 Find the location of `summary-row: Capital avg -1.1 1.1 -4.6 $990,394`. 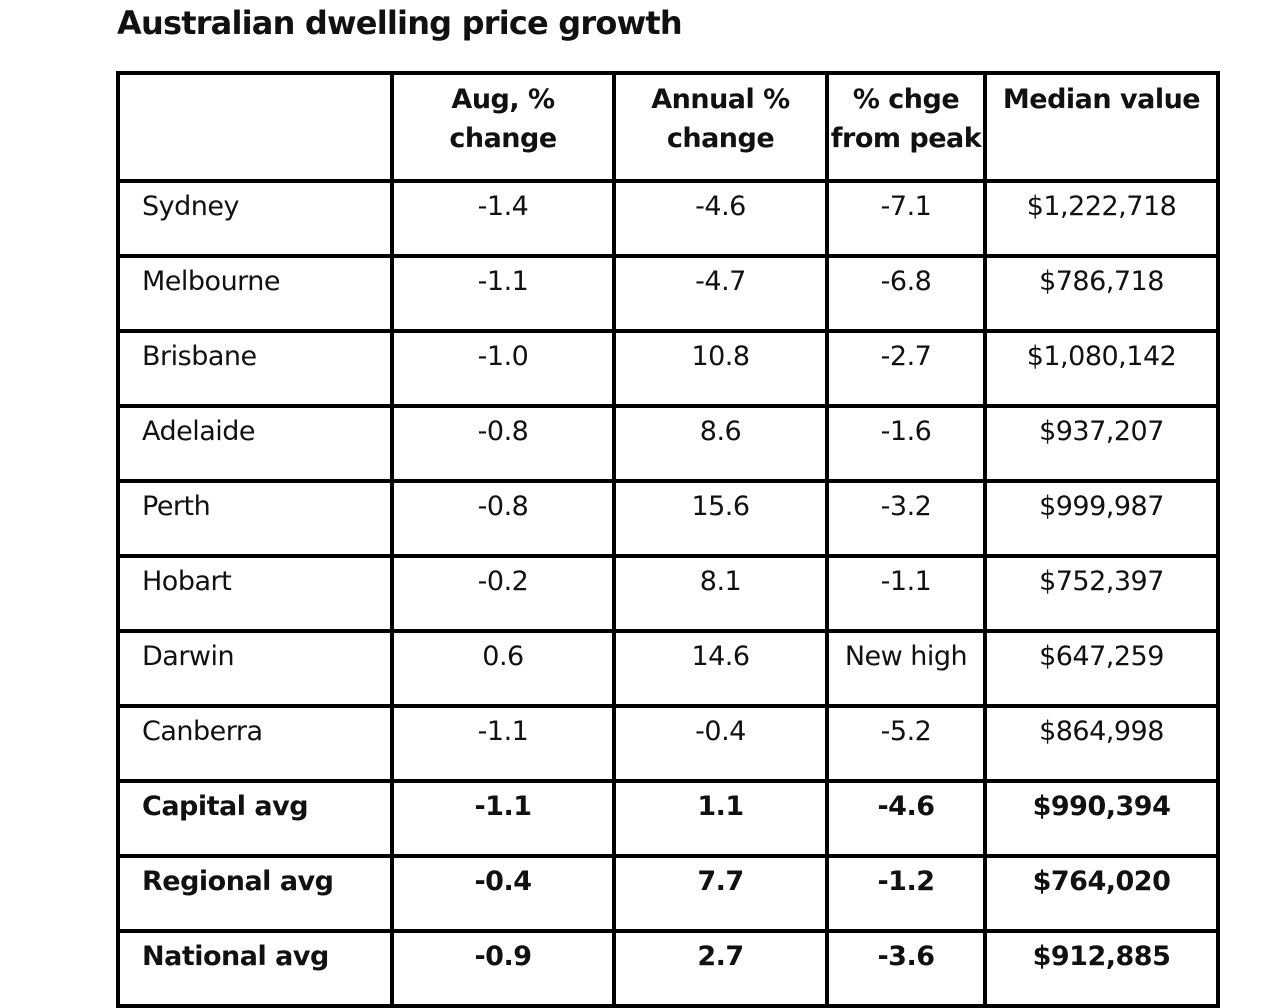

summary-row: Capital avg -1.1 1.1 -4.6 $990,394 is located at coordinates (668, 818).